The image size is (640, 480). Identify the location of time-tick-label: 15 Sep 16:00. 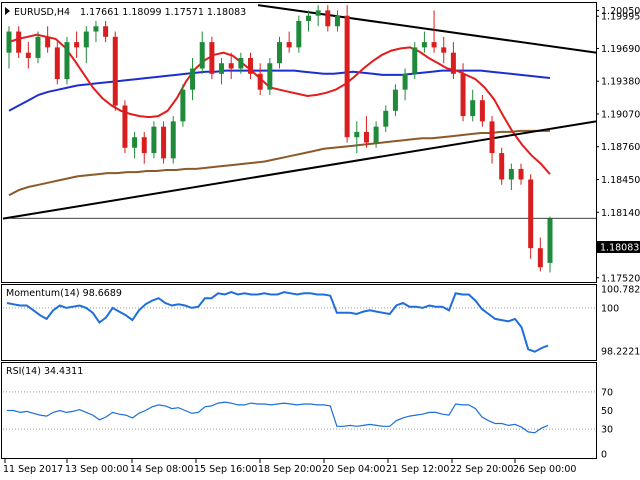
(225, 469).